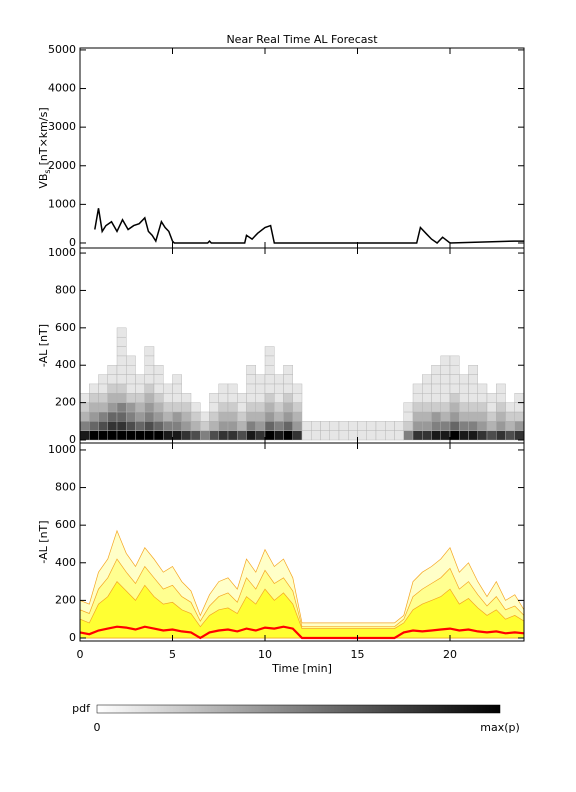 This screenshot has height=792, width=576. Describe the element at coordinates (62, 203) in the screenshot. I see `y-tick-label: 1000` at that location.